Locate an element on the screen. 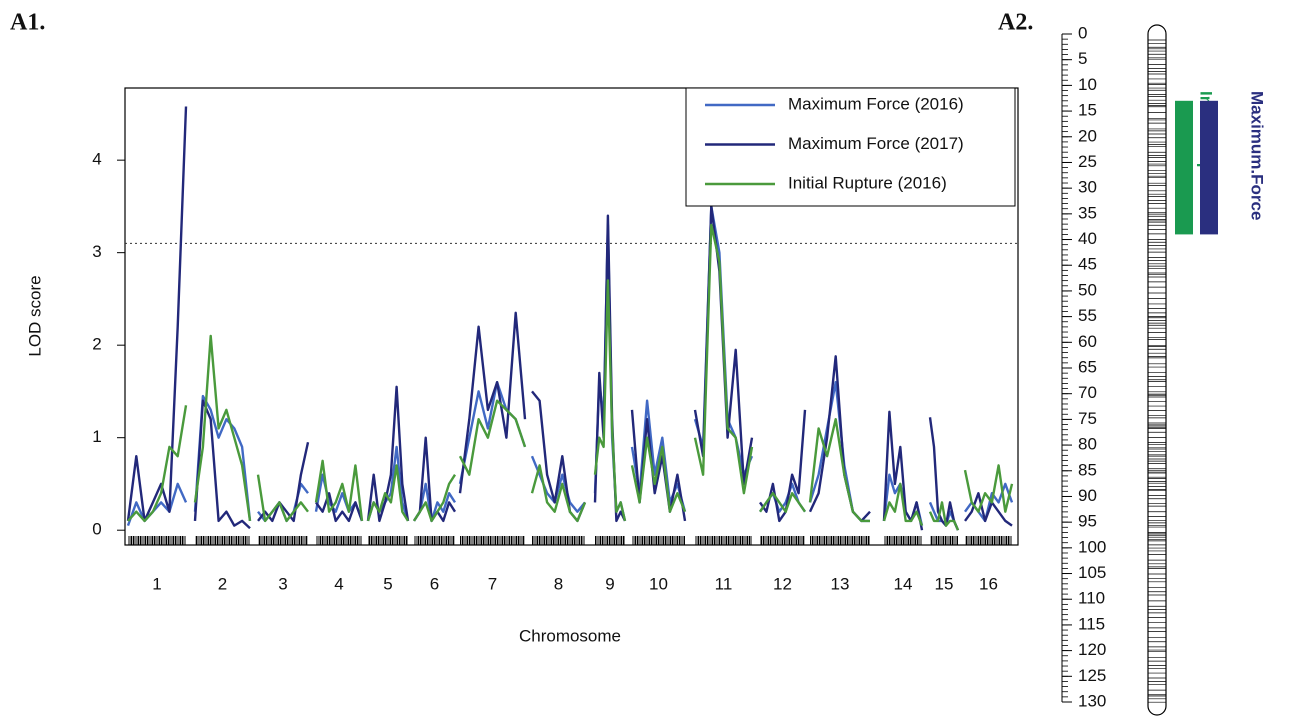 This screenshot has height=722, width=1289. y-tick-label: 50 is located at coordinates (1087, 289).